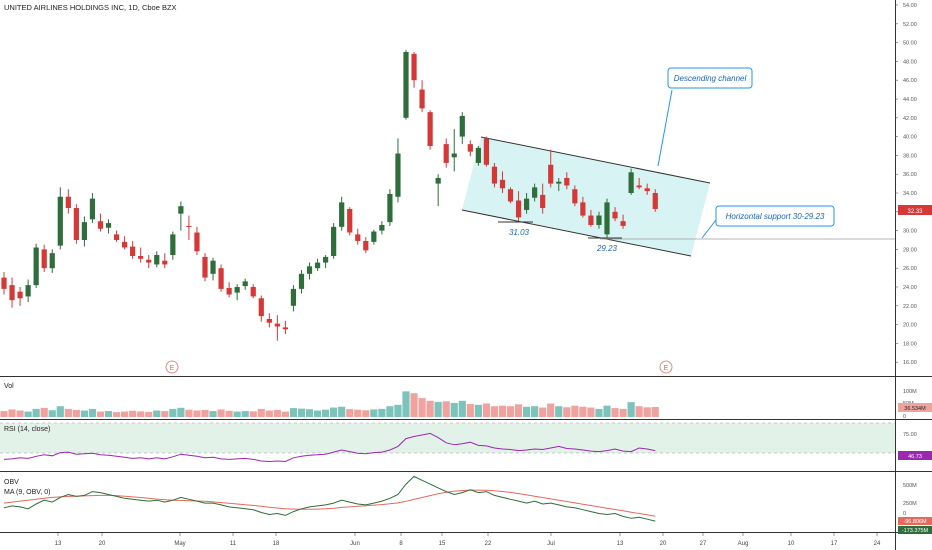  Describe the element at coordinates (666, 367) in the screenshot. I see `earnings-marker: E` at that location.